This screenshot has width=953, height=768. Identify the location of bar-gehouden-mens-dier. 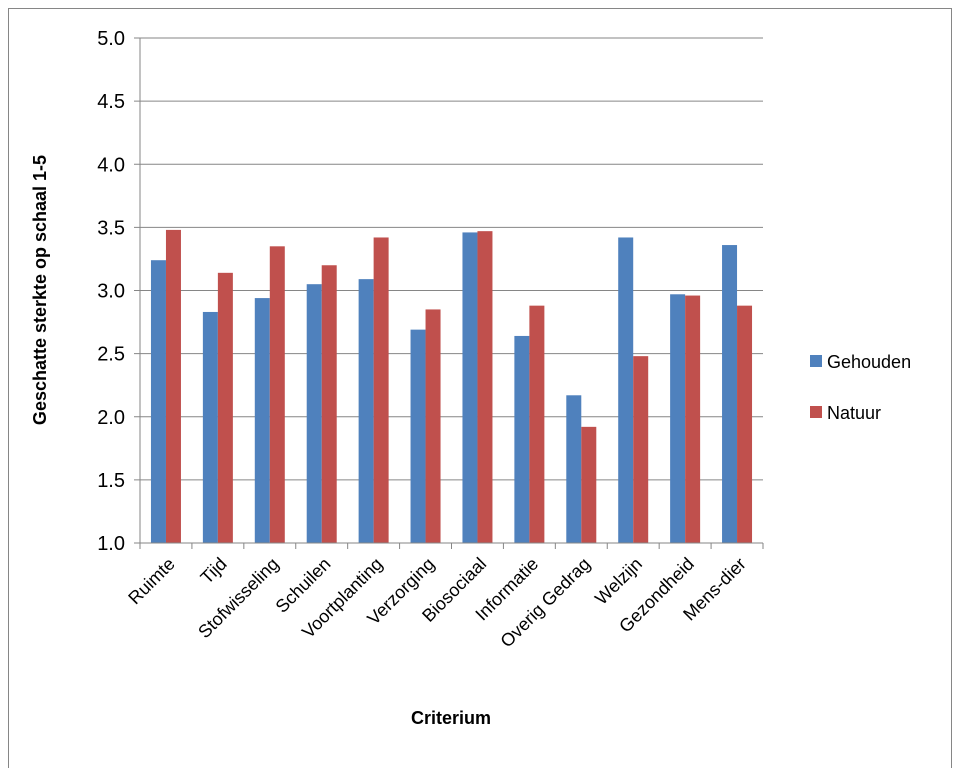
(730, 394).